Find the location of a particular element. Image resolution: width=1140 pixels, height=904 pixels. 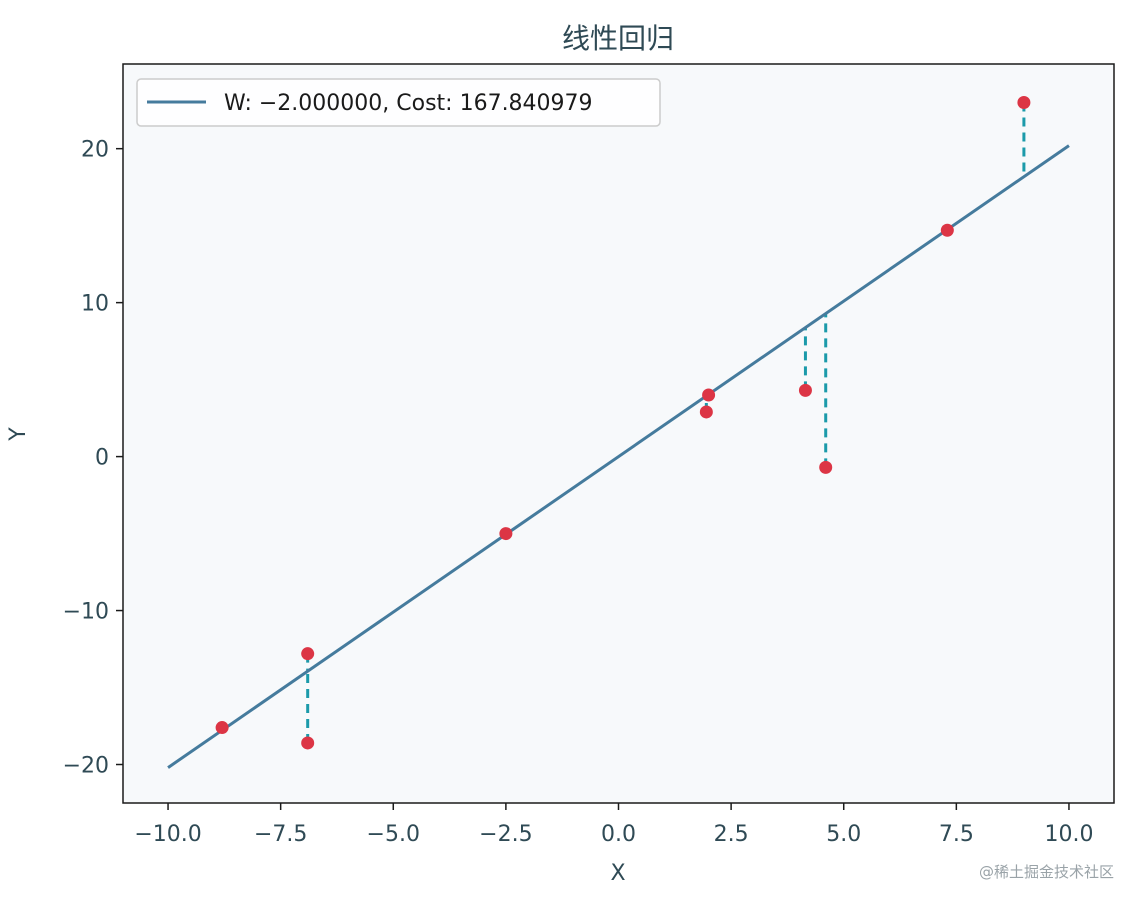

x-tick-label: 5.0 is located at coordinates (843, 834).